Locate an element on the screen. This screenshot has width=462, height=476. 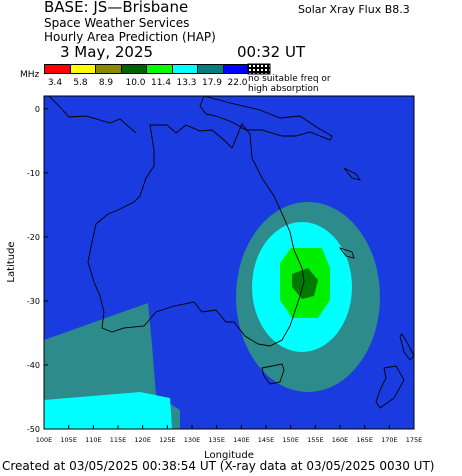
lon-tick-label: 105E is located at coordinates (68, 440).